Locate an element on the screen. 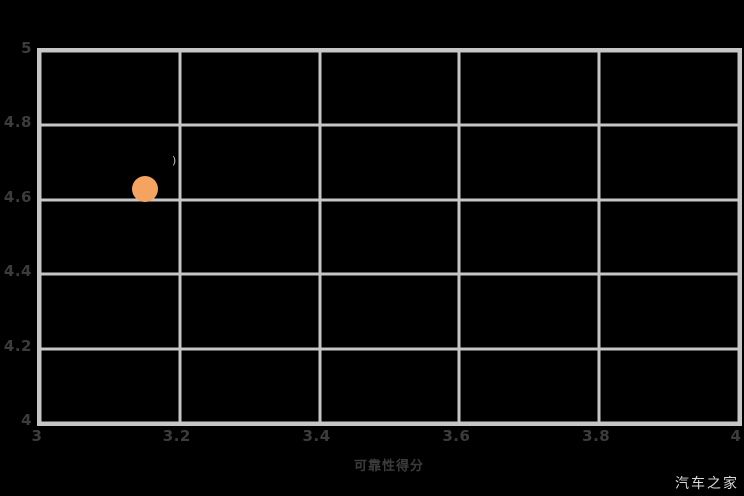  y-tick-label: 4 is located at coordinates (26, 420).